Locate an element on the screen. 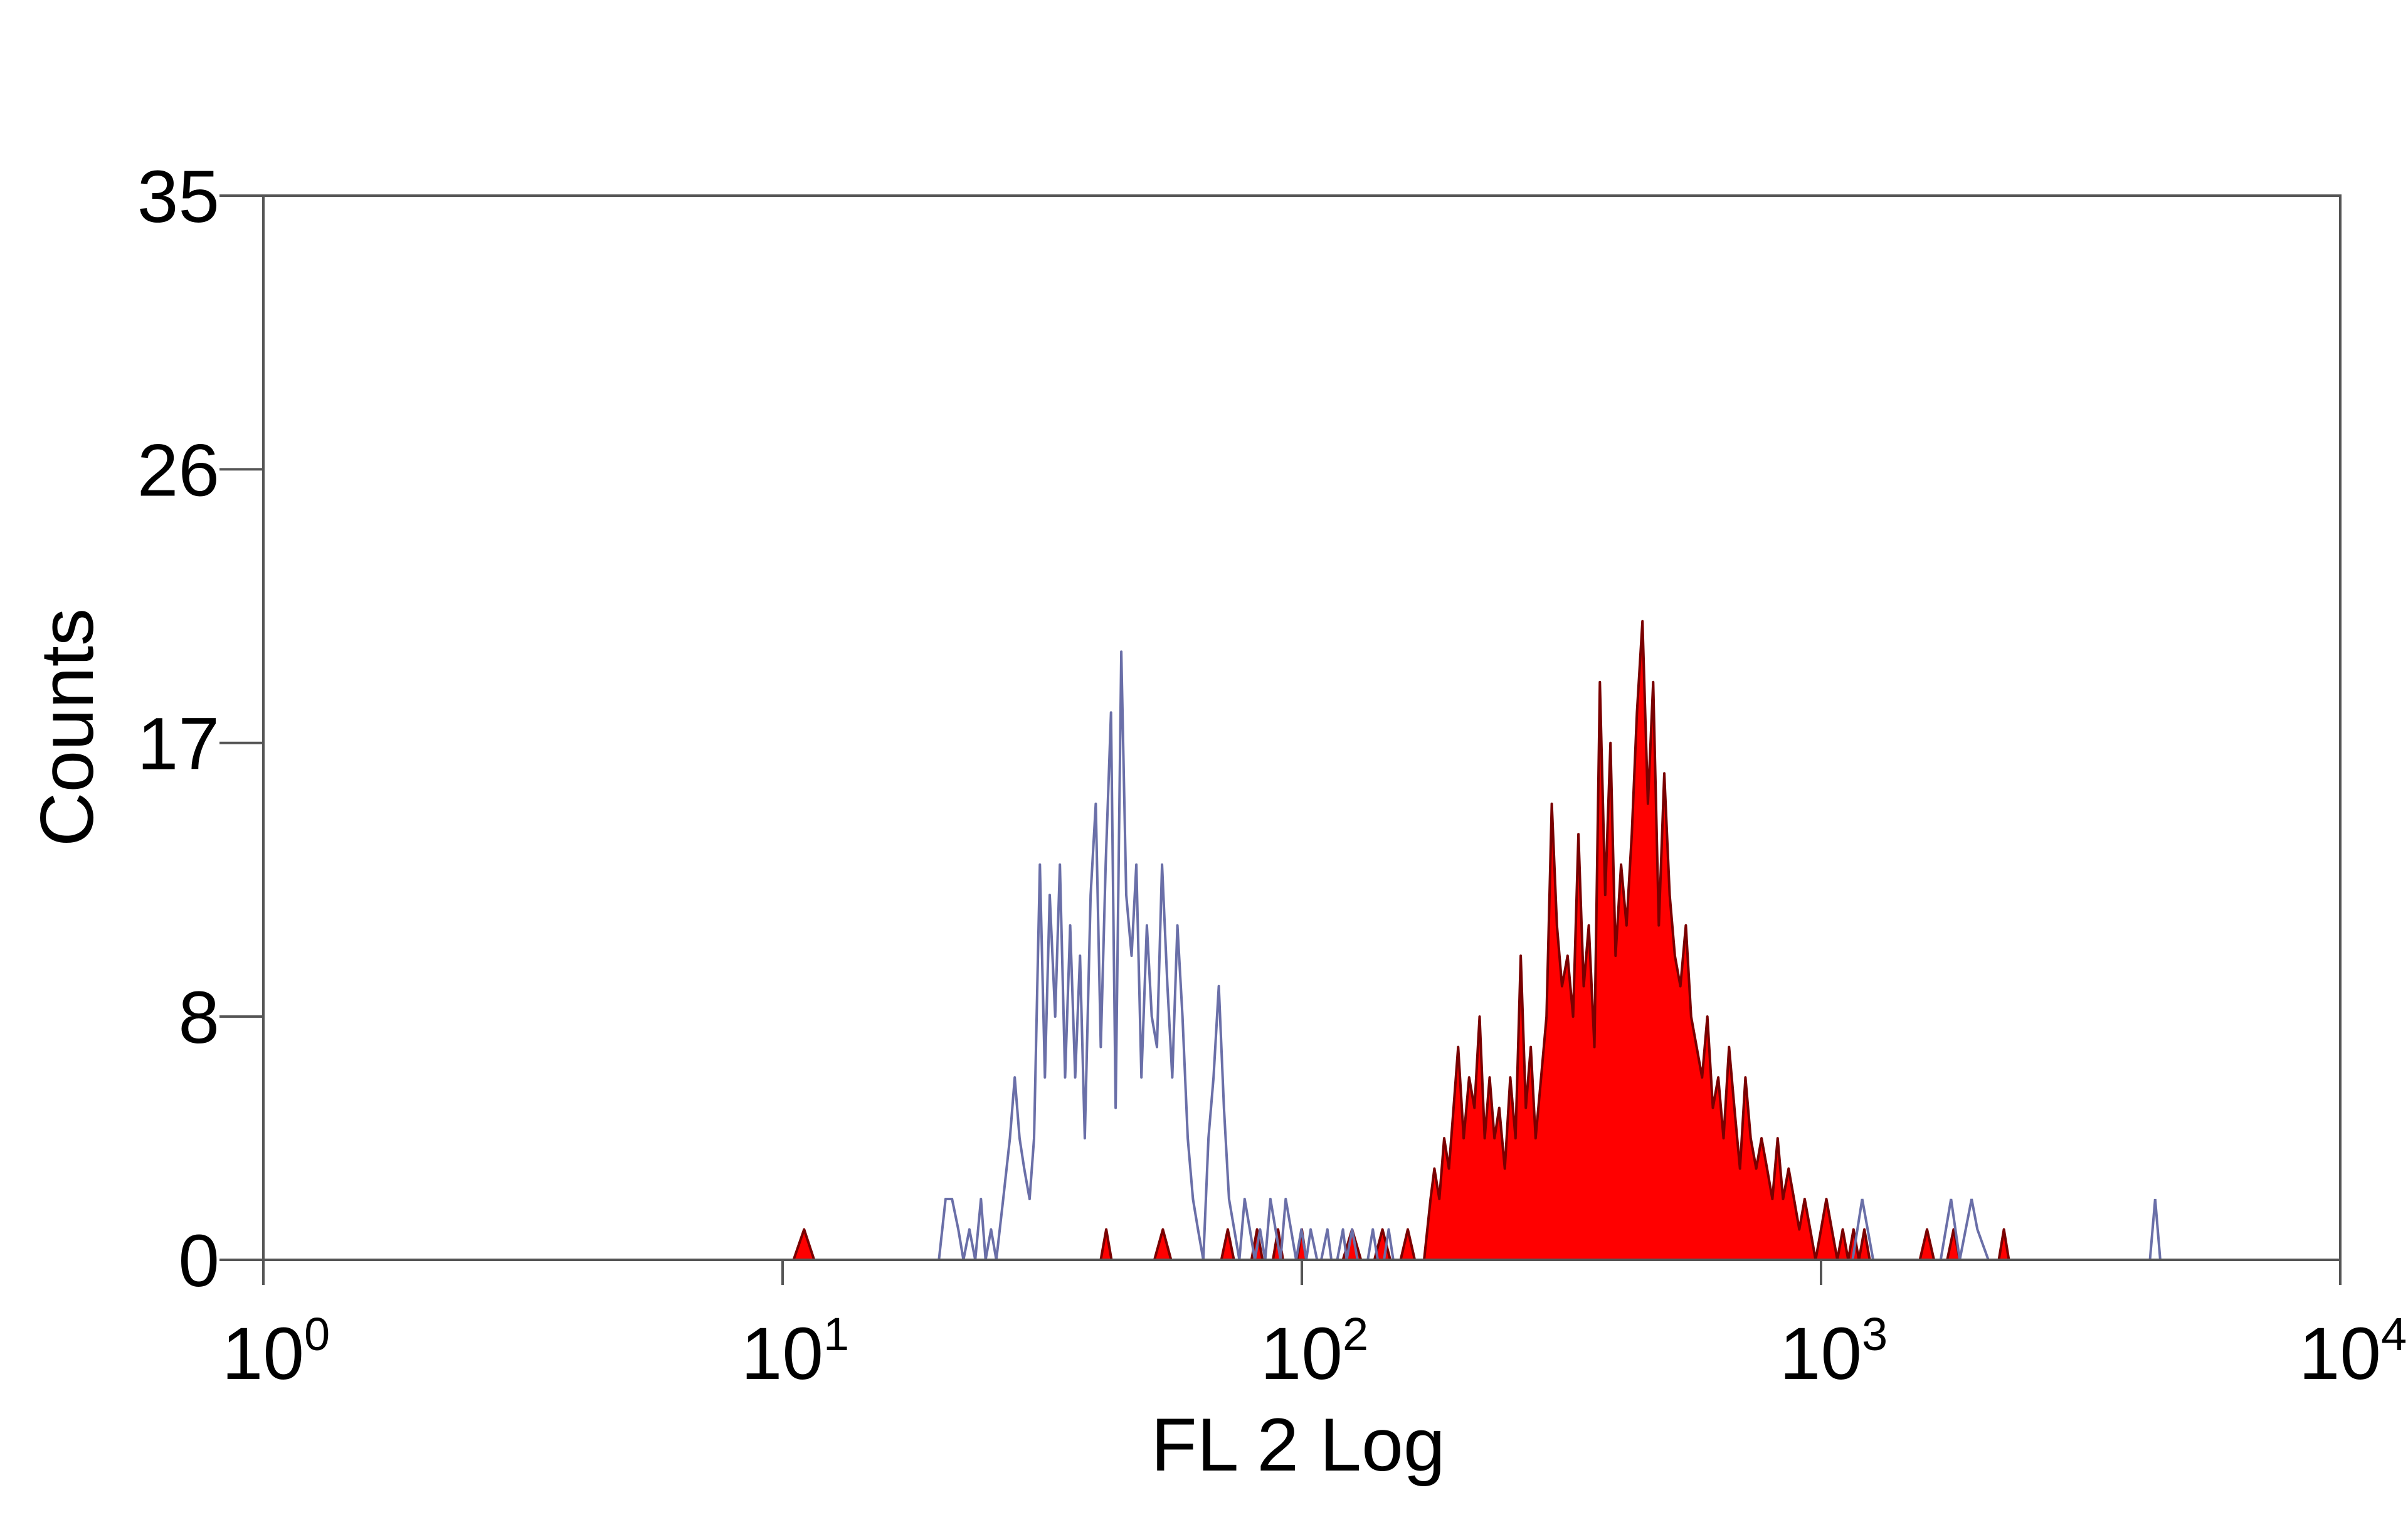  x-axis: 10⁰ 10¹ 10² 10³ 10⁴ is located at coordinates (1314, 1327).